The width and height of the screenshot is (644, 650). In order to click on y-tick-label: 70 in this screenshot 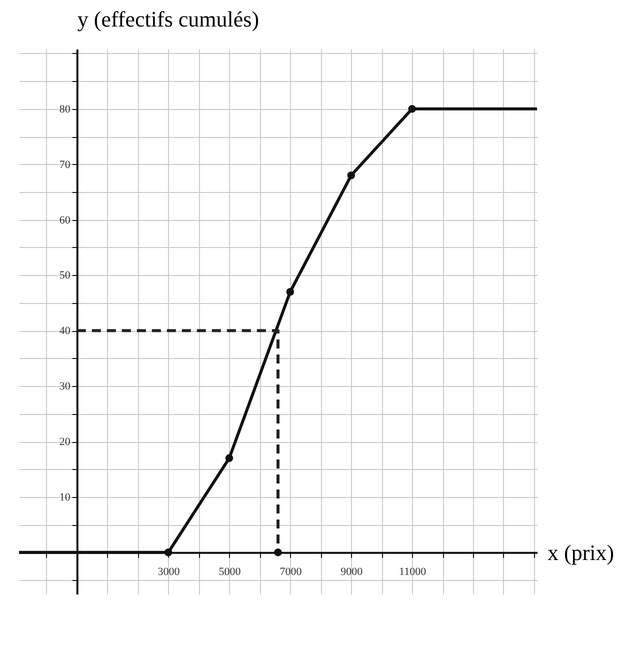, I will do `click(65, 164)`.